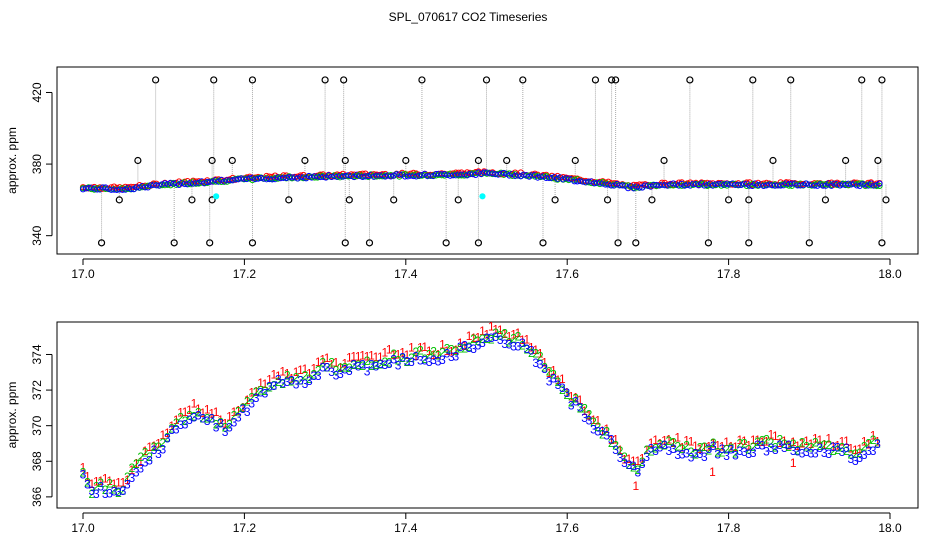 This screenshot has width=936, height=540. What do you see at coordinates (83, 528) in the screenshot?
I see `x-tick-label: 17.0` at bounding box center [83, 528].